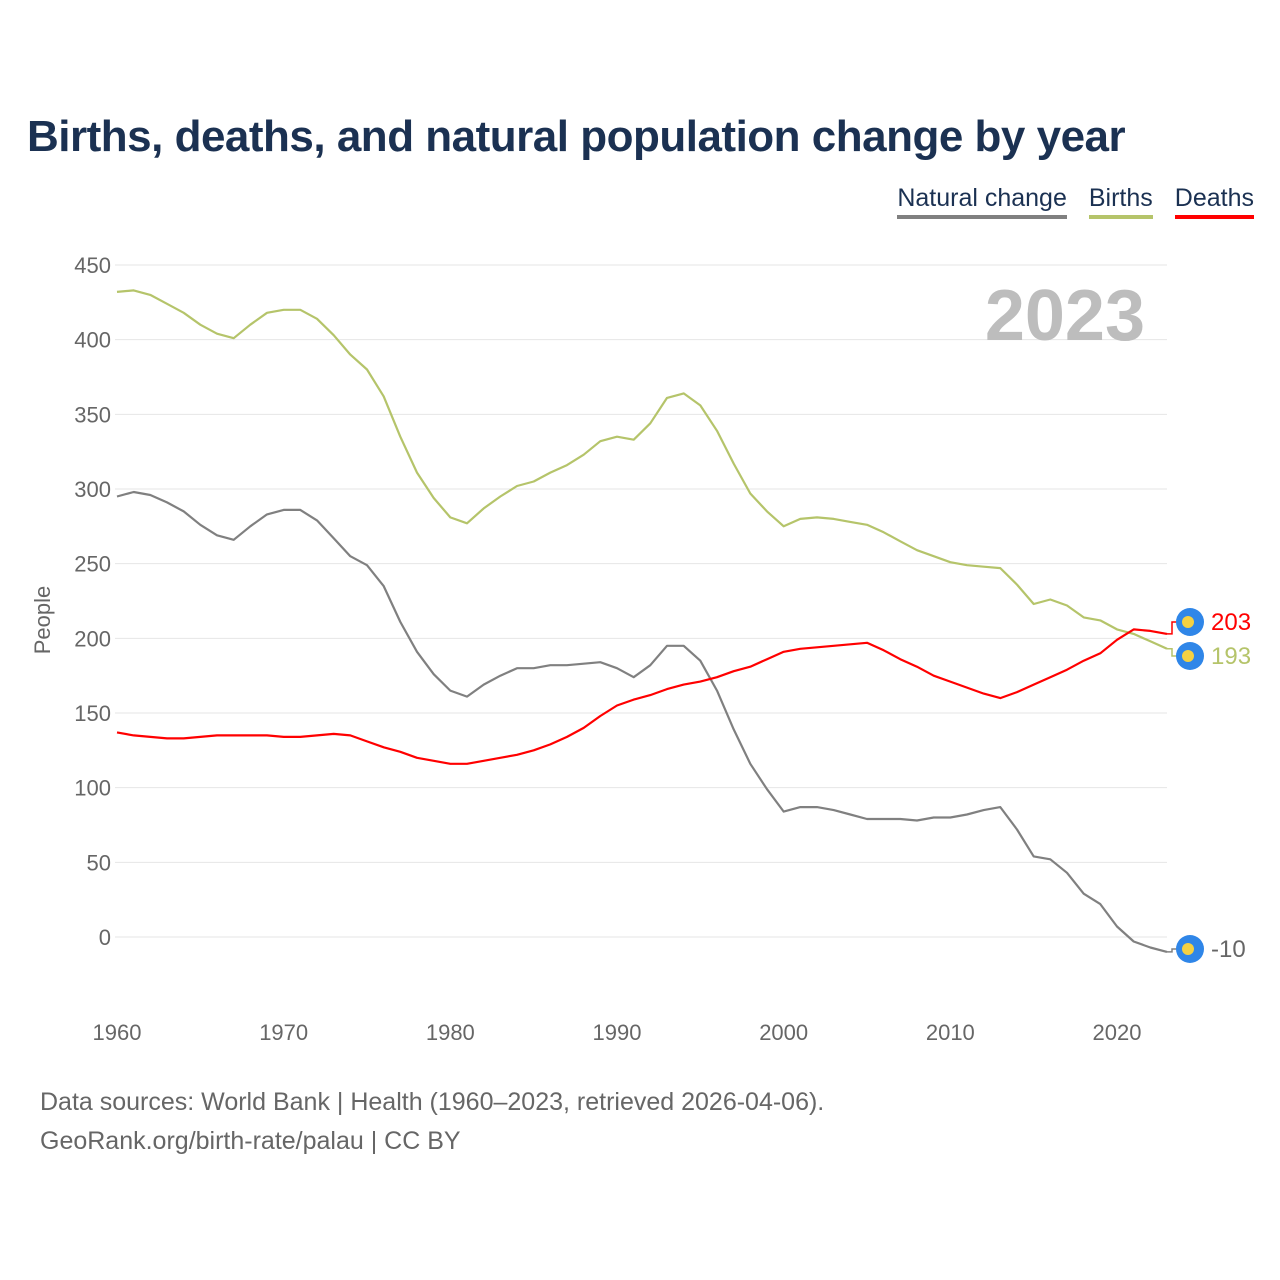 Image resolution: width=1280 pixels, height=1280 pixels. Describe the element at coordinates (92, 265) in the screenshot. I see `y-tick-label: 450` at that location.